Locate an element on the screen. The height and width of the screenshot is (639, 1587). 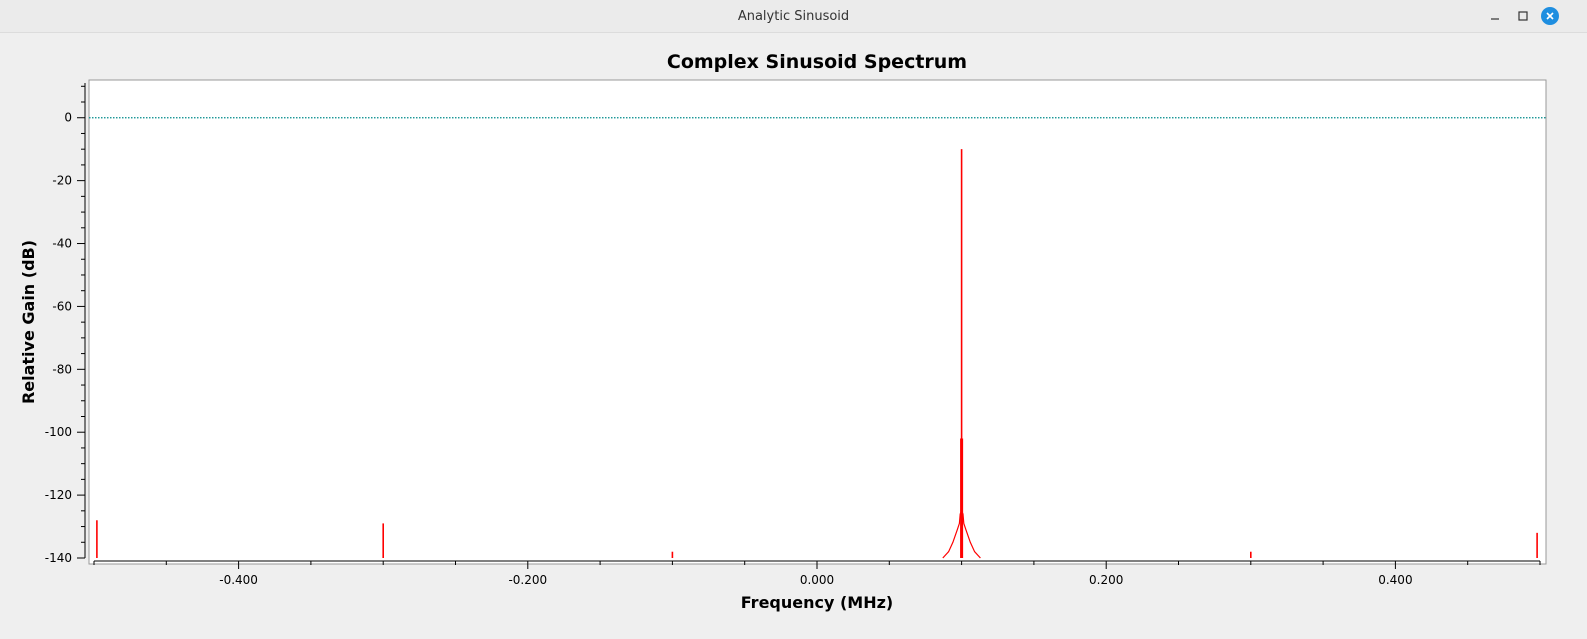
x-tick-label: 0.400 is located at coordinates (1395, 580).